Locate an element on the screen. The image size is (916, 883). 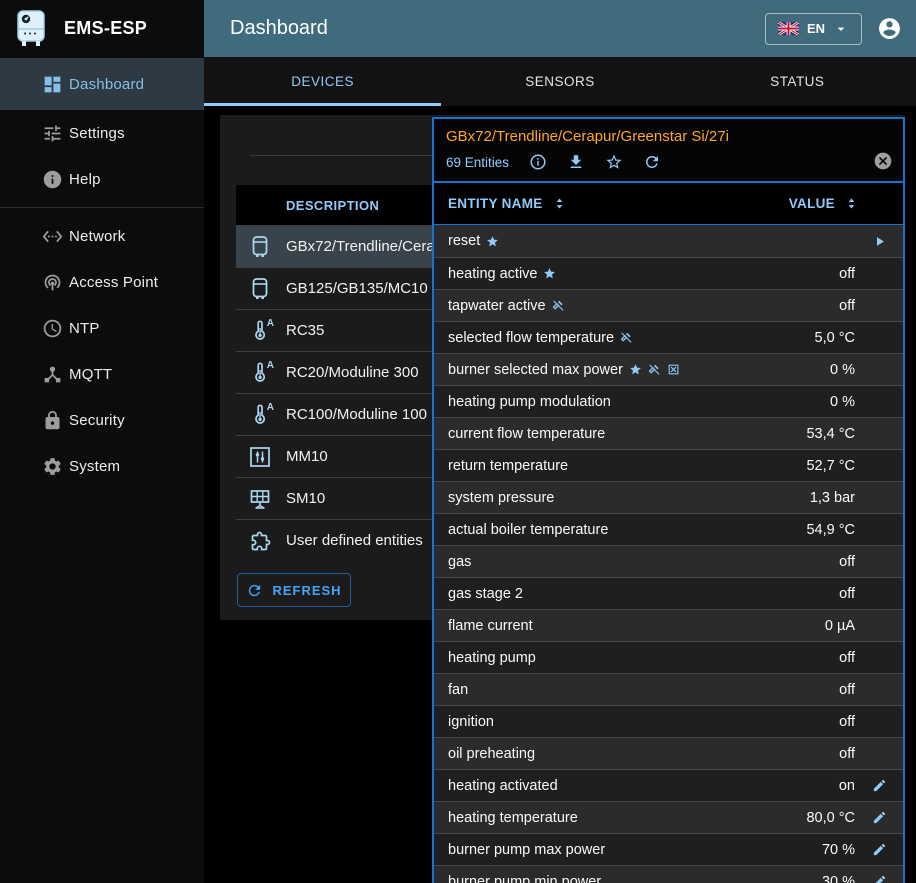
entity-row-heating-pump-modulation: heating pump modulation 0 % is located at coordinates (668, 401).